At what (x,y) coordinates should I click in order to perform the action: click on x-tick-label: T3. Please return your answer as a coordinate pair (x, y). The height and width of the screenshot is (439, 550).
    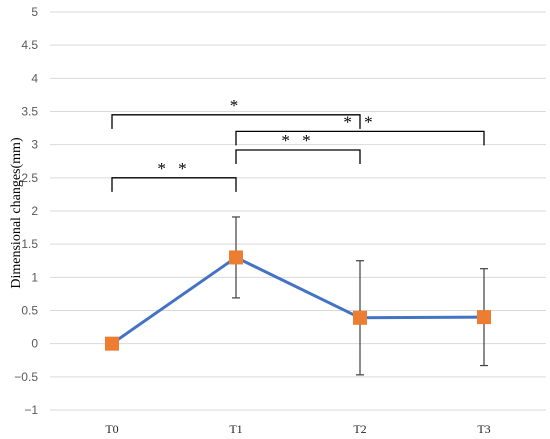
    Looking at the image, I should click on (483, 429).